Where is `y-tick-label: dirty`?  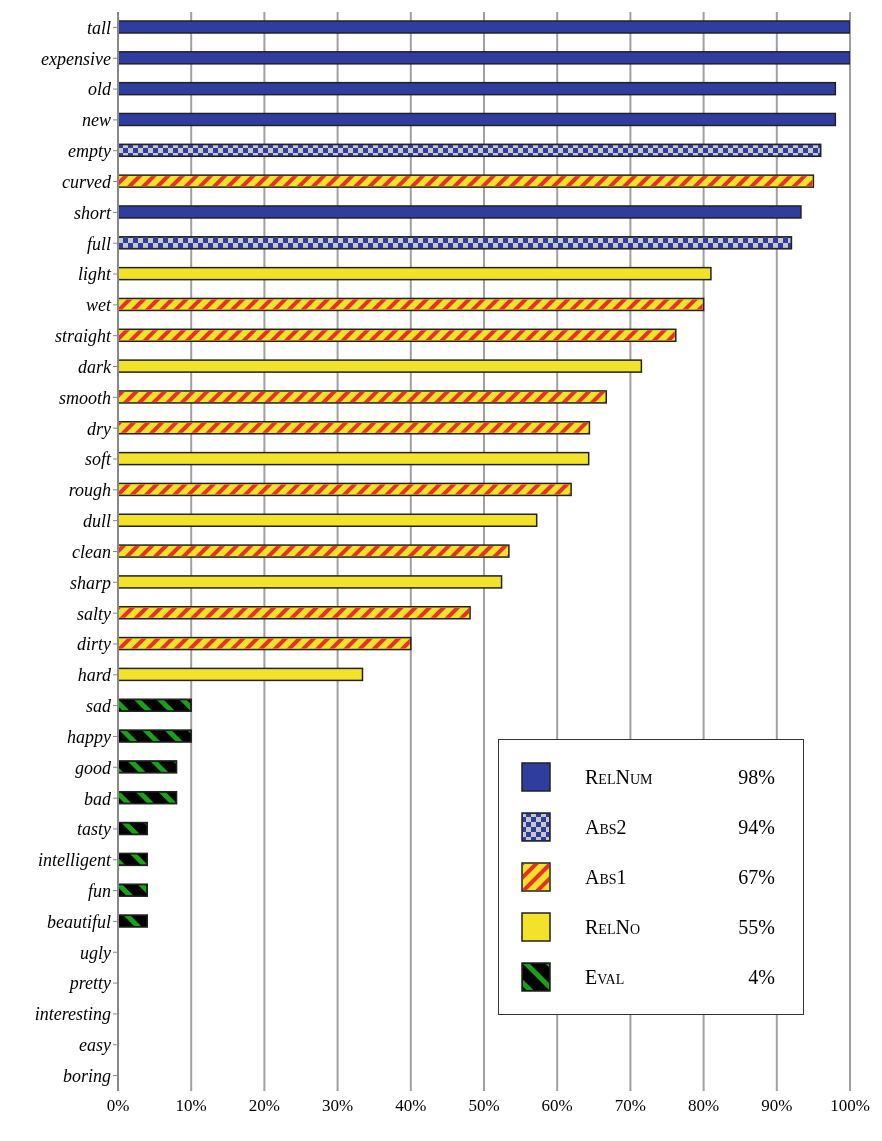 y-tick-label: dirty is located at coordinates (94, 644).